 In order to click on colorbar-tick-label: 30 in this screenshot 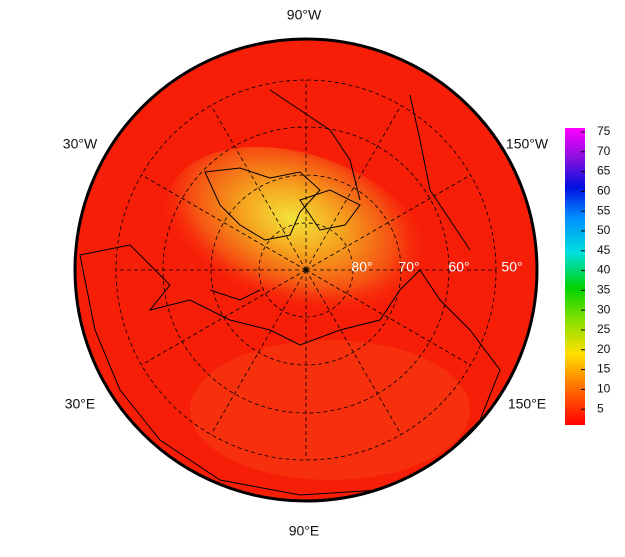, I will do `click(604, 309)`.